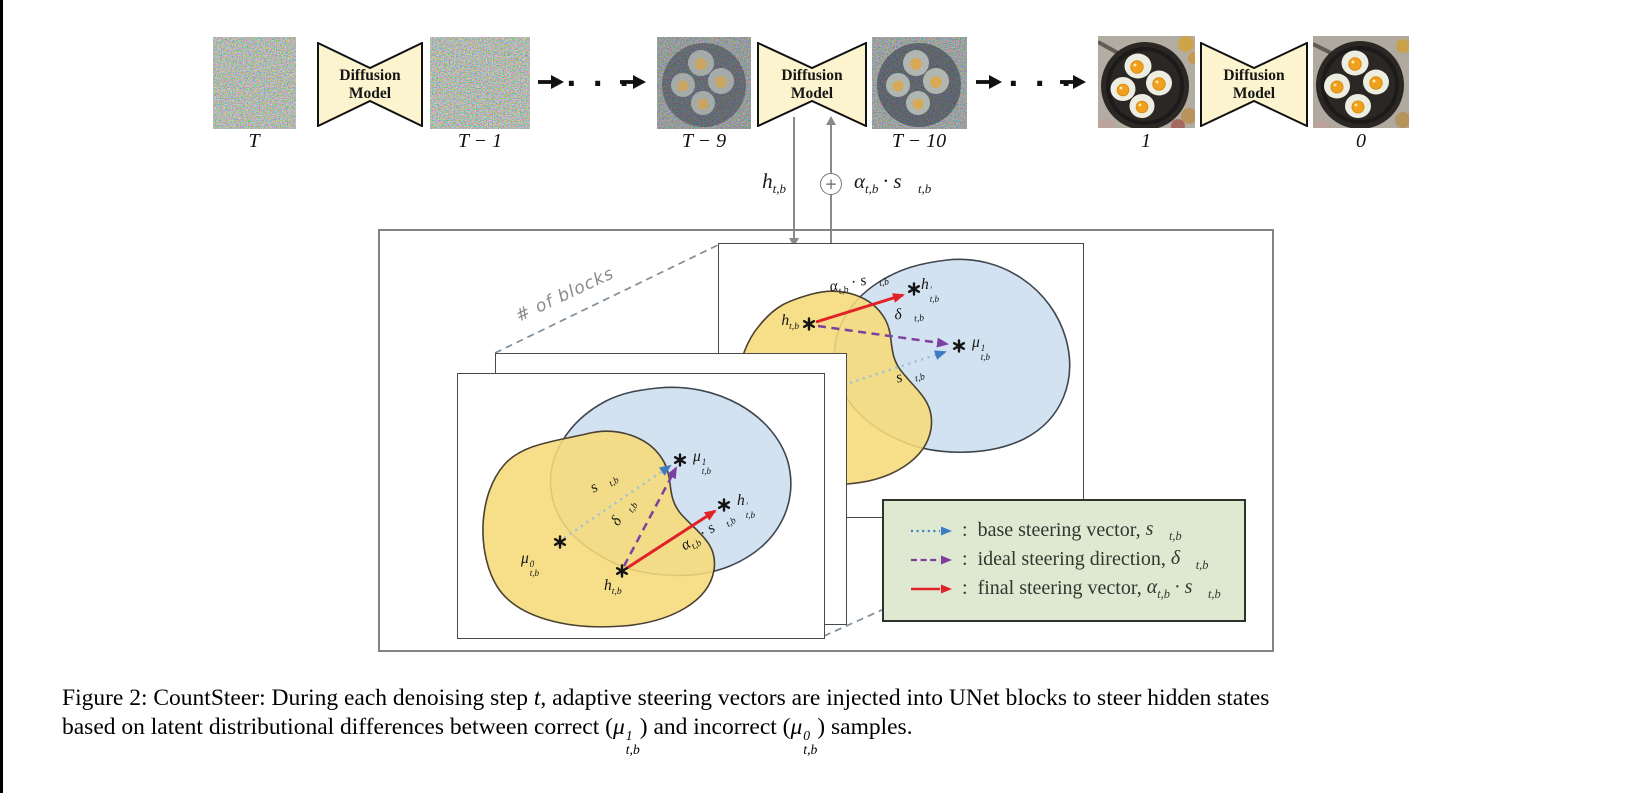 The height and width of the screenshot is (793, 1628). Describe the element at coordinates (254, 83) in the screenshot. I see `noise-image-T` at that location.